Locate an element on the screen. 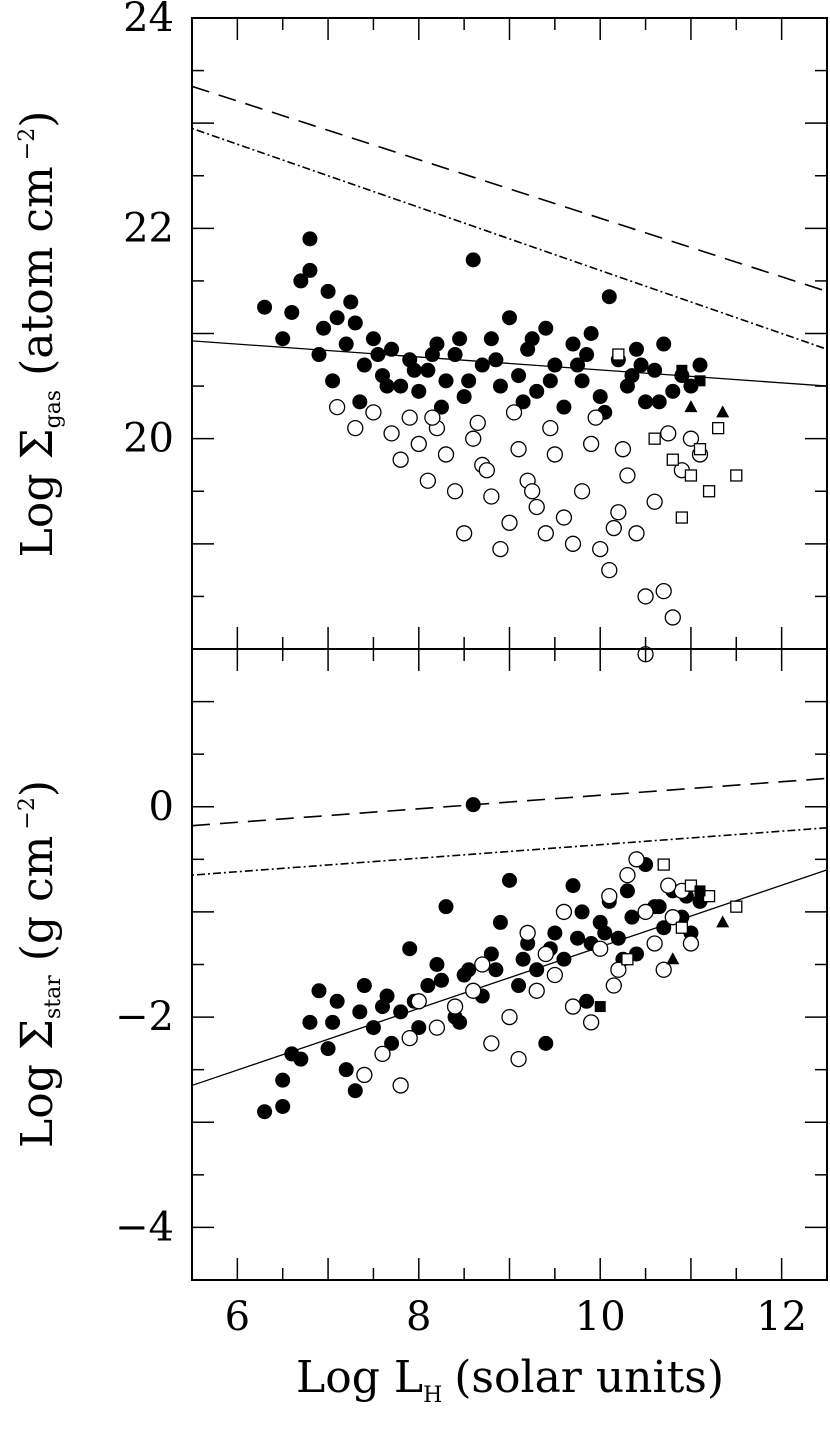 This screenshot has height=1429, width=830. bottom-line-dashed is located at coordinates (509, 802).